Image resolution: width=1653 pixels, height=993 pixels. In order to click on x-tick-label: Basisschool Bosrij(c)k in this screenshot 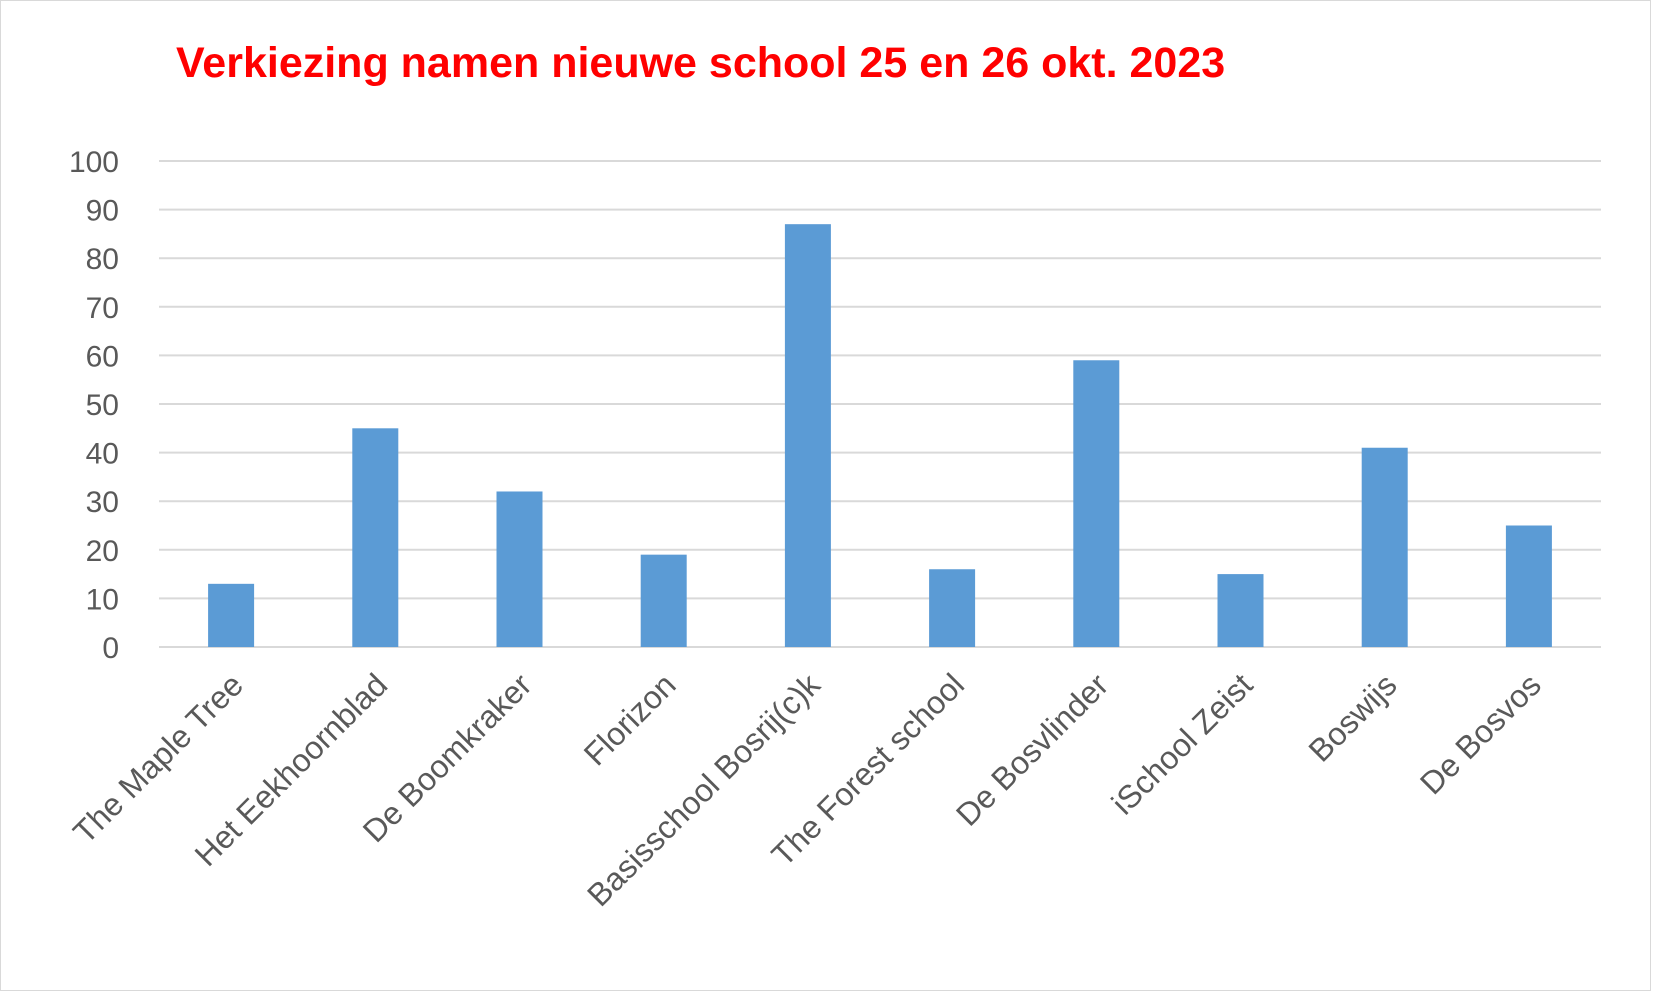, I will do `click(703, 789)`.